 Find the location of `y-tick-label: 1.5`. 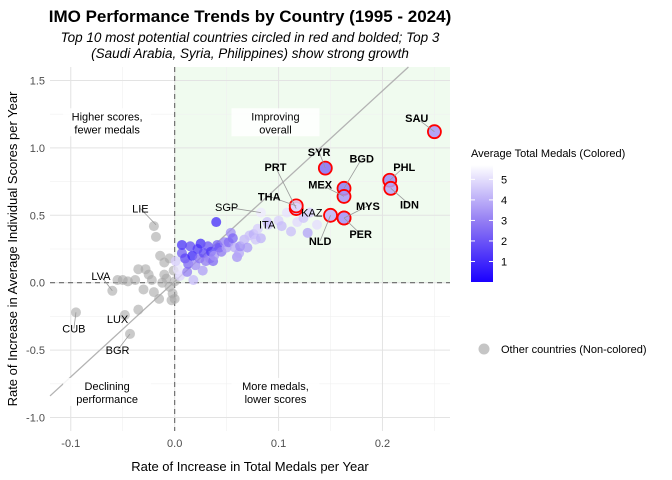

y-tick-label: 1.5 is located at coordinates (37, 81).